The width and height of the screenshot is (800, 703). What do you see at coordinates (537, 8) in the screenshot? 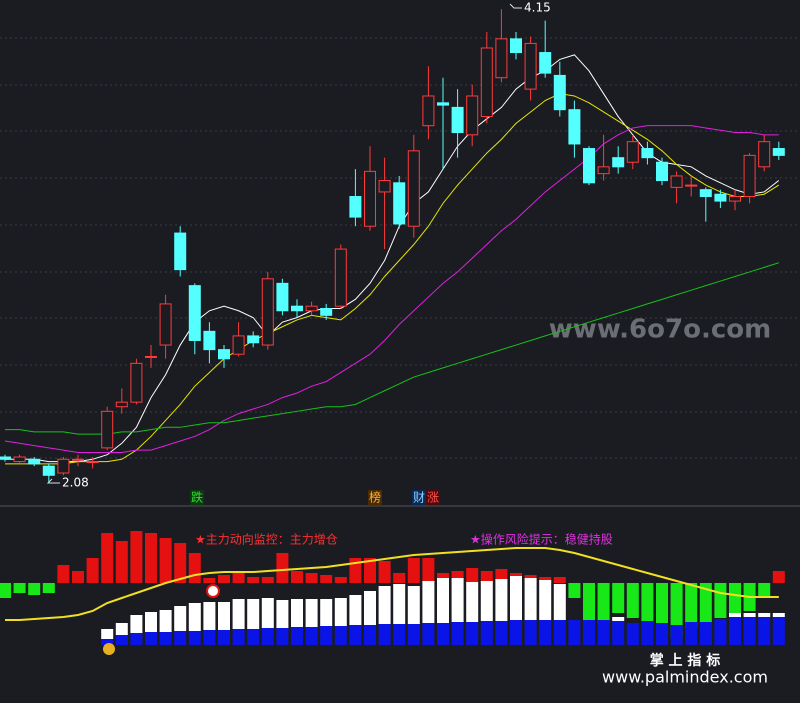
I see `high-label: 4.15` at bounding box center [537, 8].